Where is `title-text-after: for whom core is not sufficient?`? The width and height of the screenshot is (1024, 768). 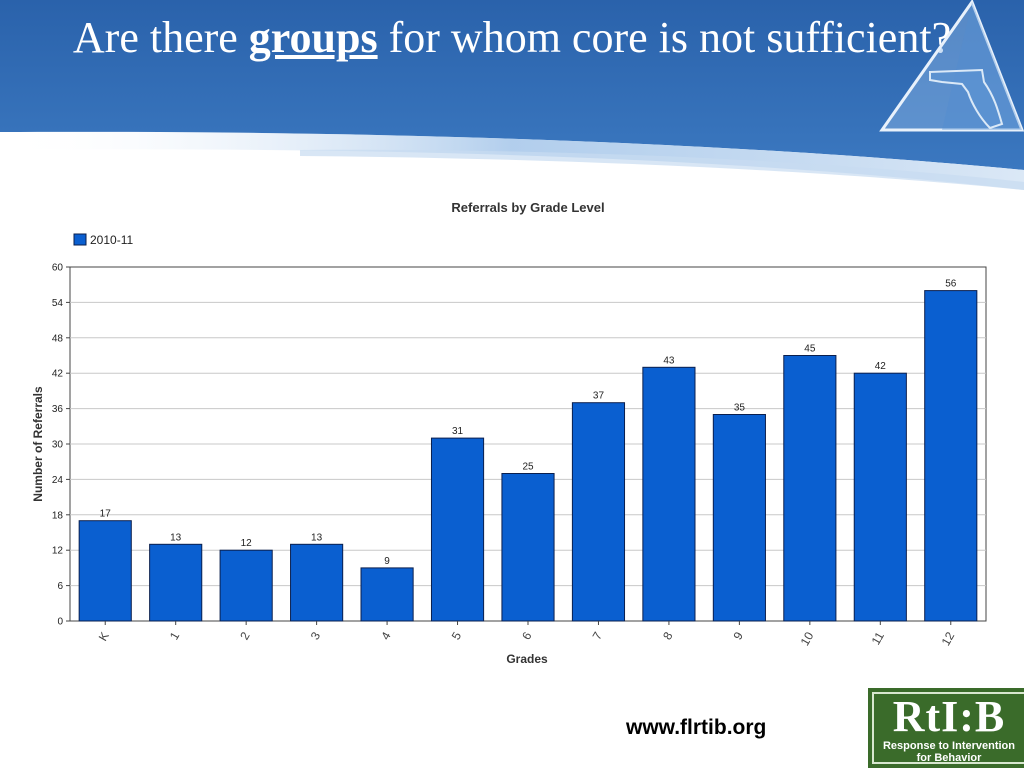 title-text-after: for whom core is not sufficient? is located at coordinates (664, 37).